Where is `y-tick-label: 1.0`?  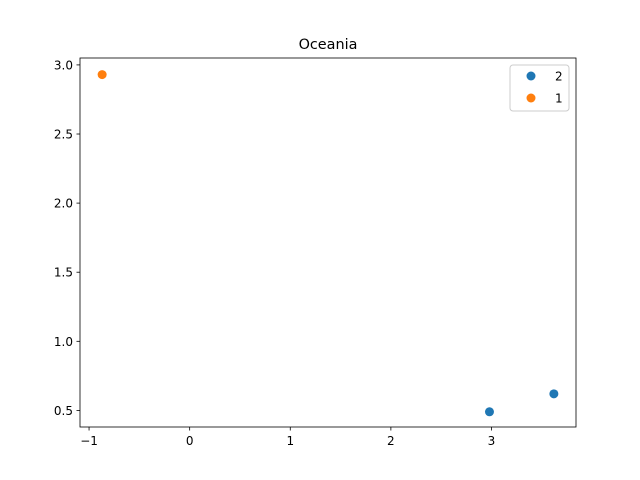 y-tick-label: 1.0 is located at coordinates (63, 342).